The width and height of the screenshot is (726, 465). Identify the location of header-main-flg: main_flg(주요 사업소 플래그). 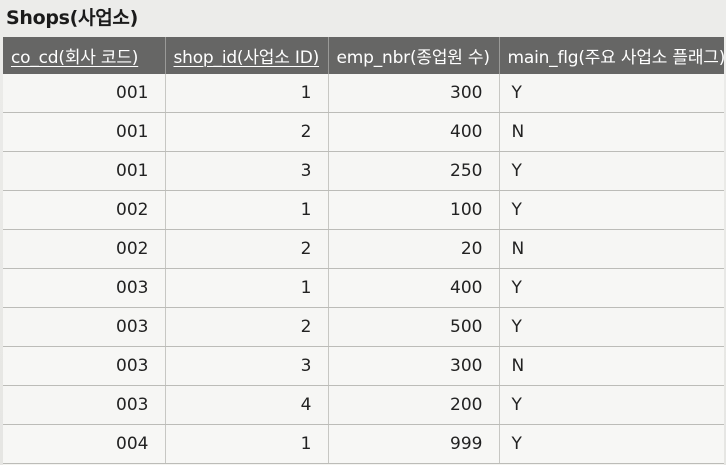
(611, 55).